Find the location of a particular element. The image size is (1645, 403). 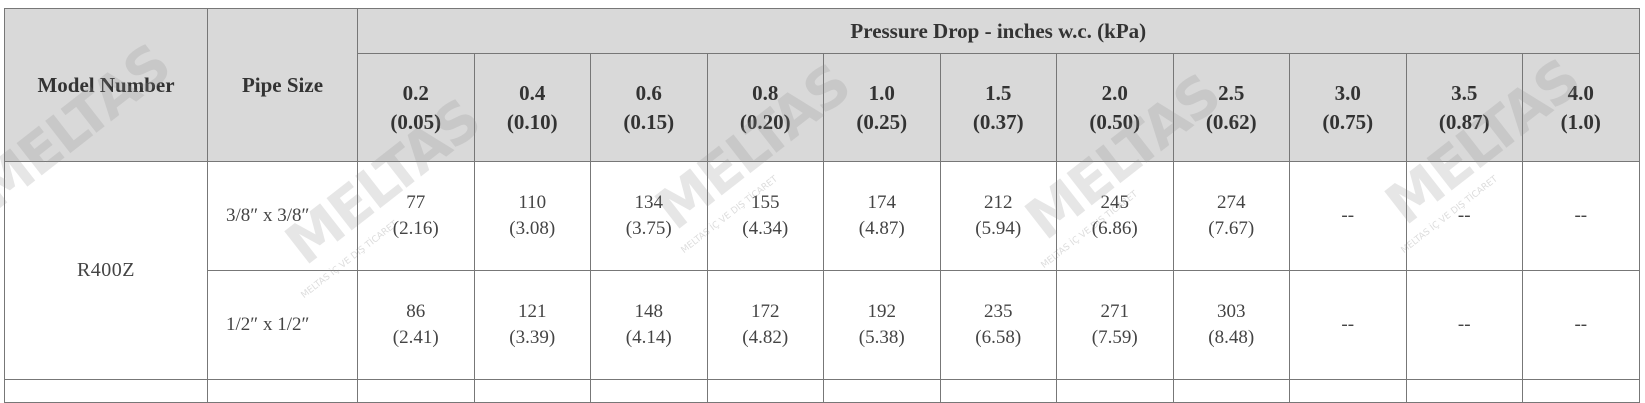

drop-inches-label: 1.5 is located at coordinates (998, 93).